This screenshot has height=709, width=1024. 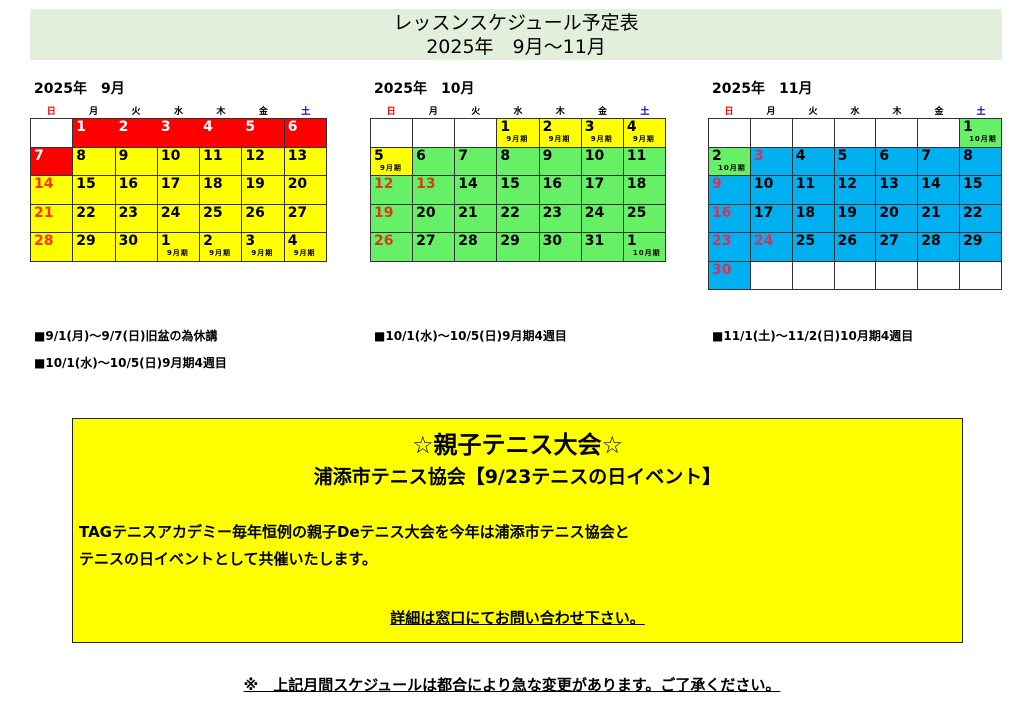 I want to click on title-line2: 2025年 9月～11月, so click(x=516, y=47).